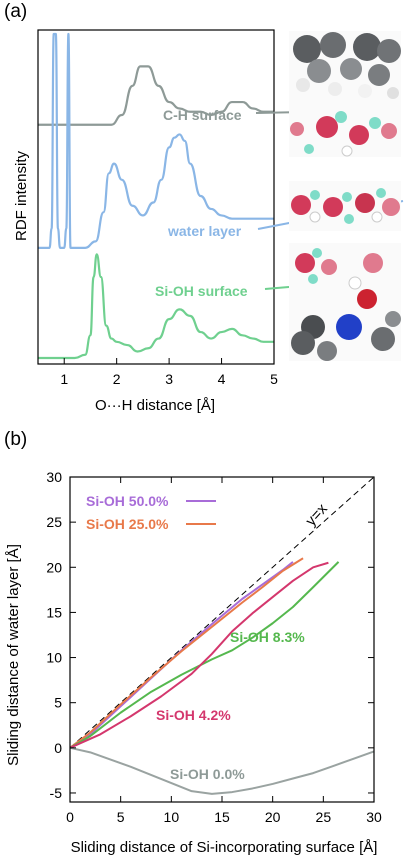  What do you see at coordinates (54, 658) in the screenshot?
I see `sliding-y-tick-label: 10` at bounding box center [54, 658].